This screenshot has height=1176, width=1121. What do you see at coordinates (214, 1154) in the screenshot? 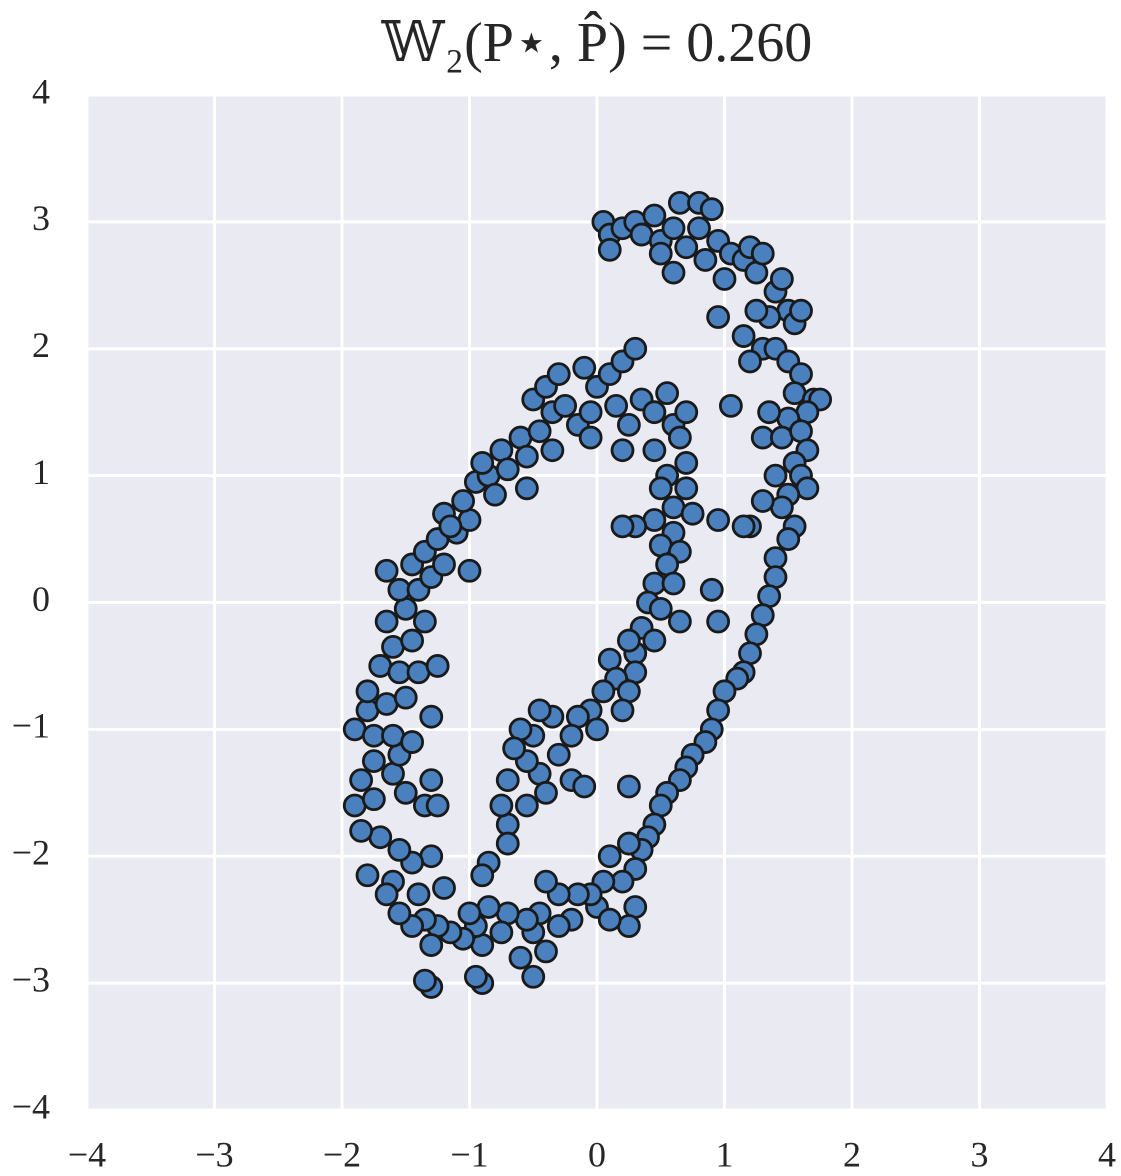
I see `x-tick-label: −3` at bounding box center [214, 1154].